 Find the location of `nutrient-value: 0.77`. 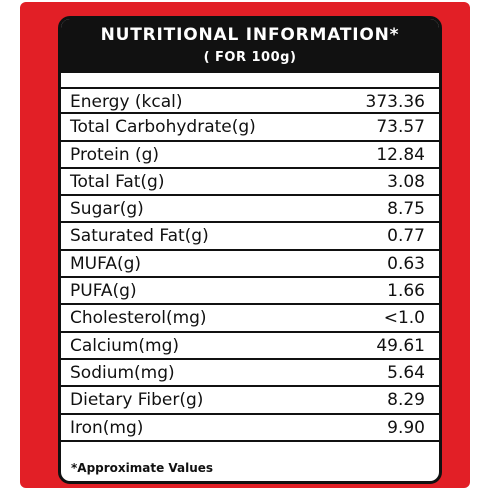

nutrient-value: 0.77 is located at coordinates (406, 236).